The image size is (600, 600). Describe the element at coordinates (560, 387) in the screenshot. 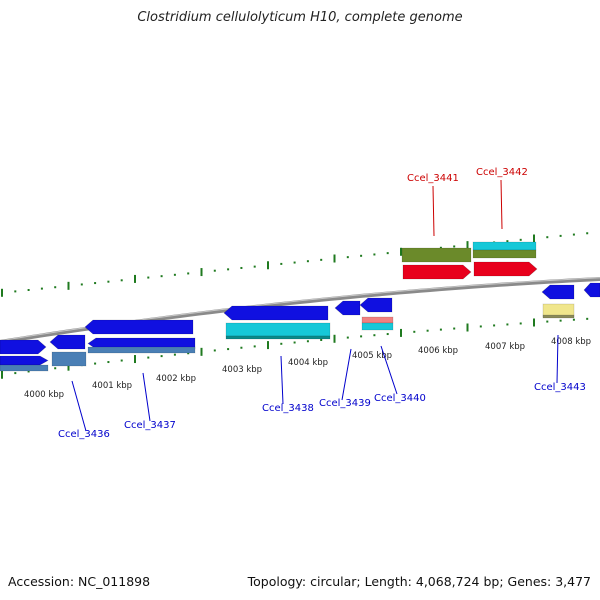

I see `gene-label: Ccel_3443` at that location.